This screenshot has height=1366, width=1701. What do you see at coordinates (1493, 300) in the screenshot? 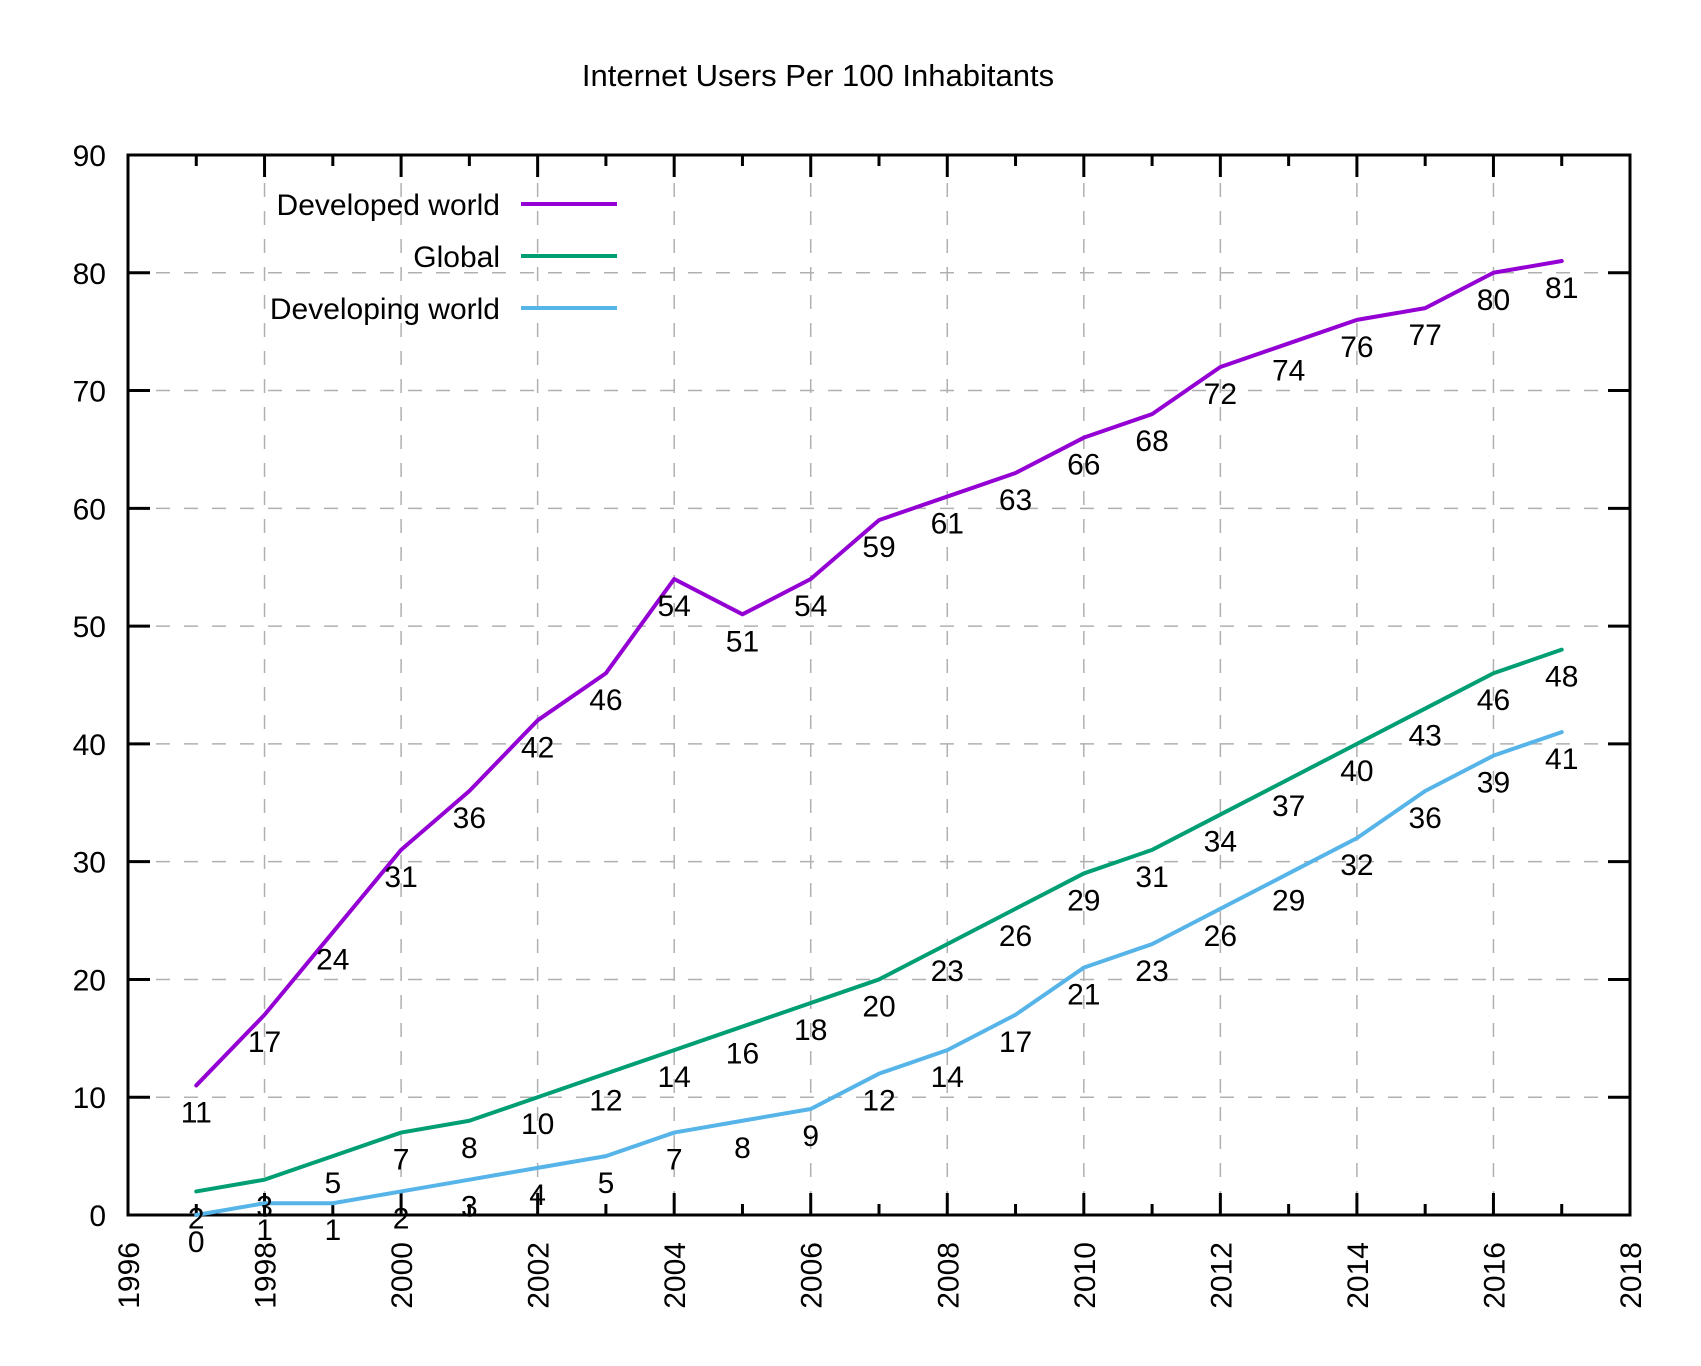
I see `data-label: 80` at bounding box center [1493, 300].